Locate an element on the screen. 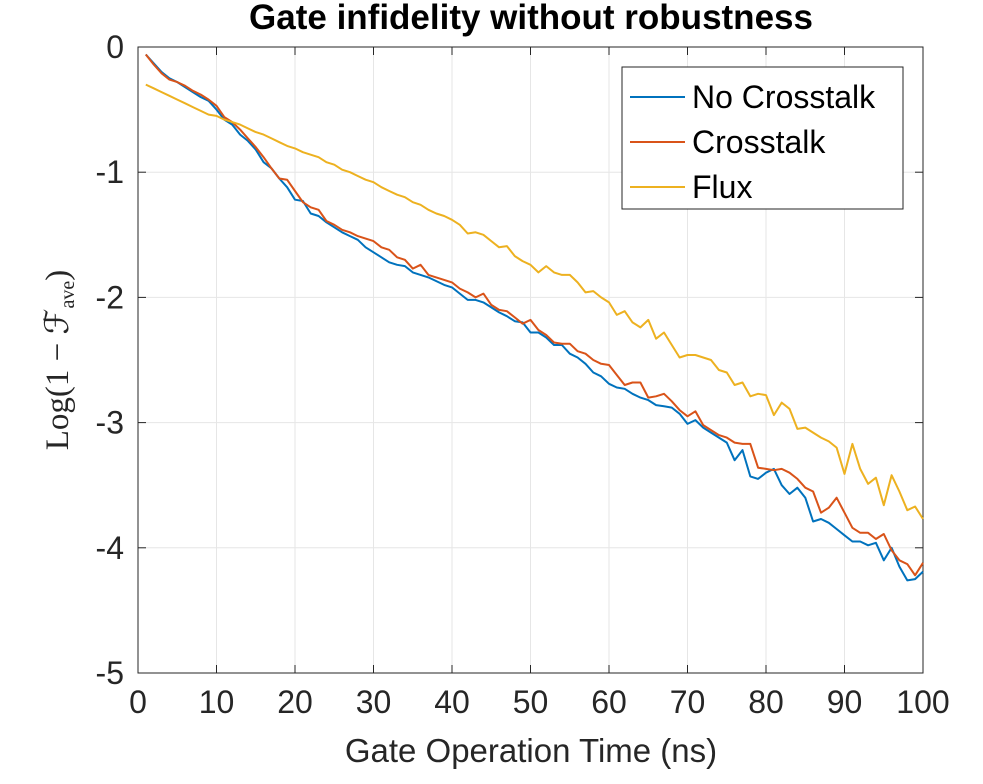 The image size is (983, 784). legend-box is located at coordinates (762, 138).